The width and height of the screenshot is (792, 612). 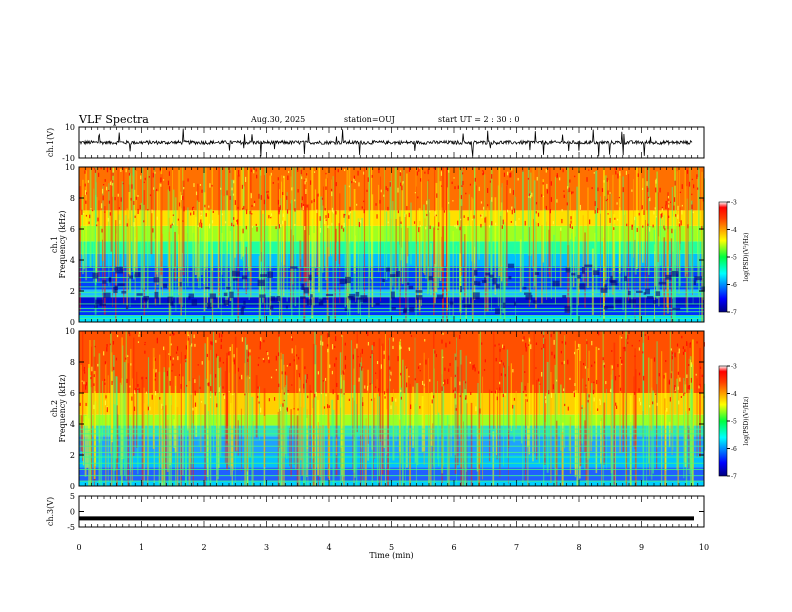 I want to click on xtick-label: 7, so click(x=516, y=547).